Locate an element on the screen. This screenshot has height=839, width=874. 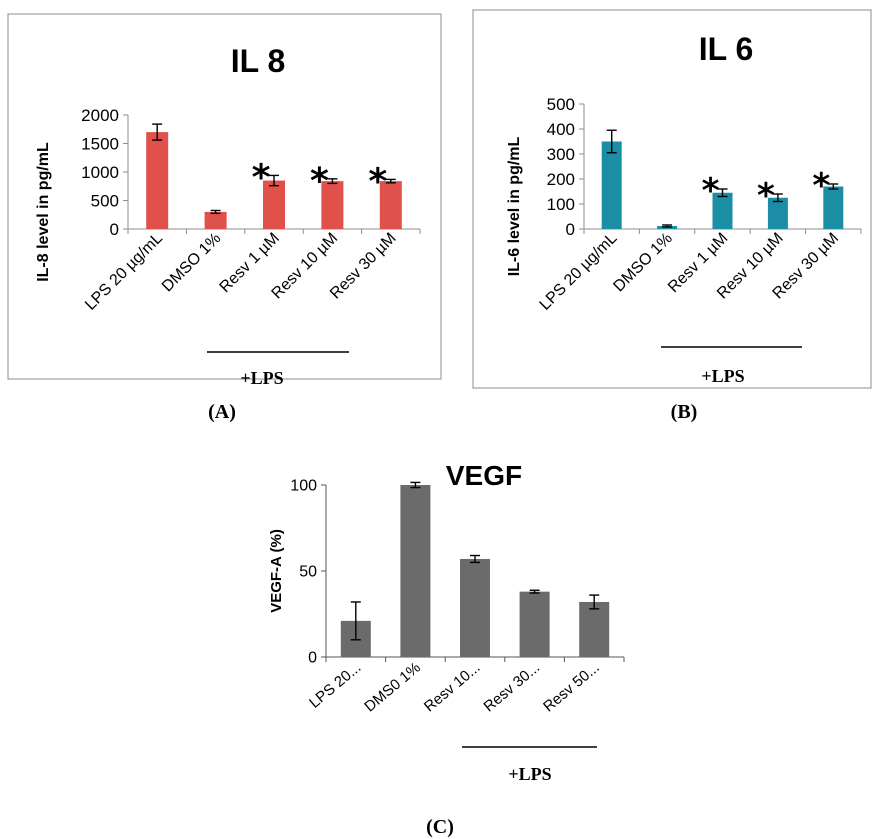
panel-a-label: (A) is located at coordinates (222, 412).